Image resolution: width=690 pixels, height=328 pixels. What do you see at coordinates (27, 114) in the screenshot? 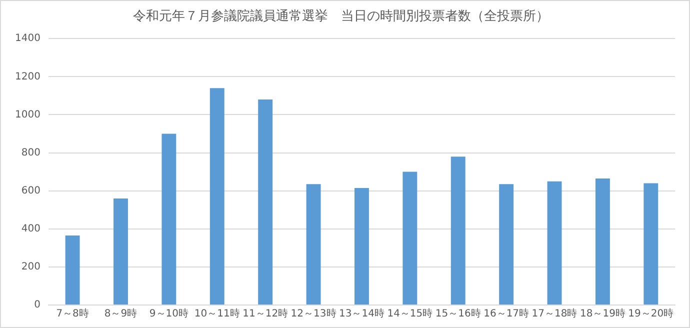
I see `y-tick-label: 1000` at bounding box center [27, 114].